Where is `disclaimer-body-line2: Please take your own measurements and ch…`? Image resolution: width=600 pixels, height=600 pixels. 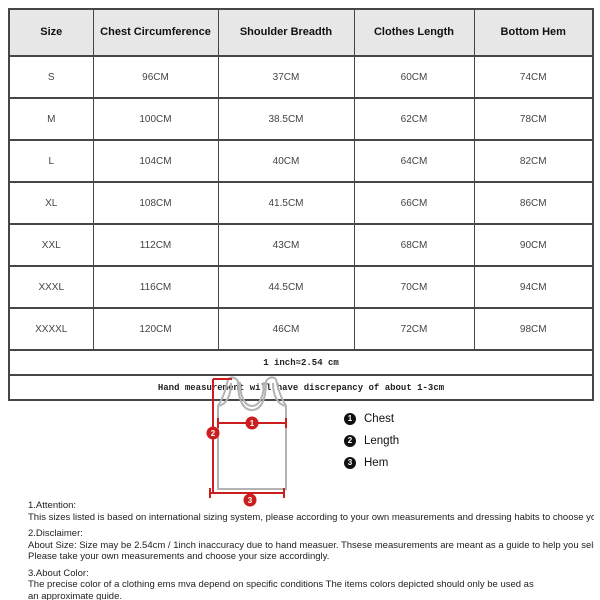
disclaimer-body-line2: Please take your own measurements and ch… is located at coordinates (179, 556).